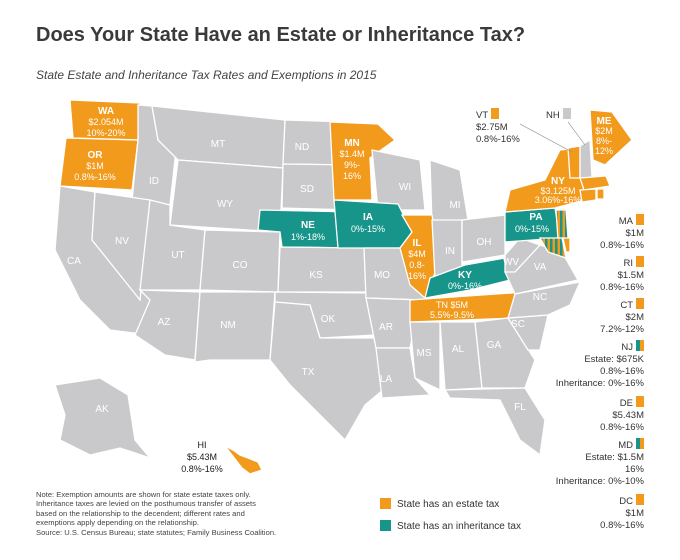 This screenshot has height=560, width=680. What do you see at coordinates (103, 418) in the screenshot?
I see `state-ak` at bounding box center [103, 418].